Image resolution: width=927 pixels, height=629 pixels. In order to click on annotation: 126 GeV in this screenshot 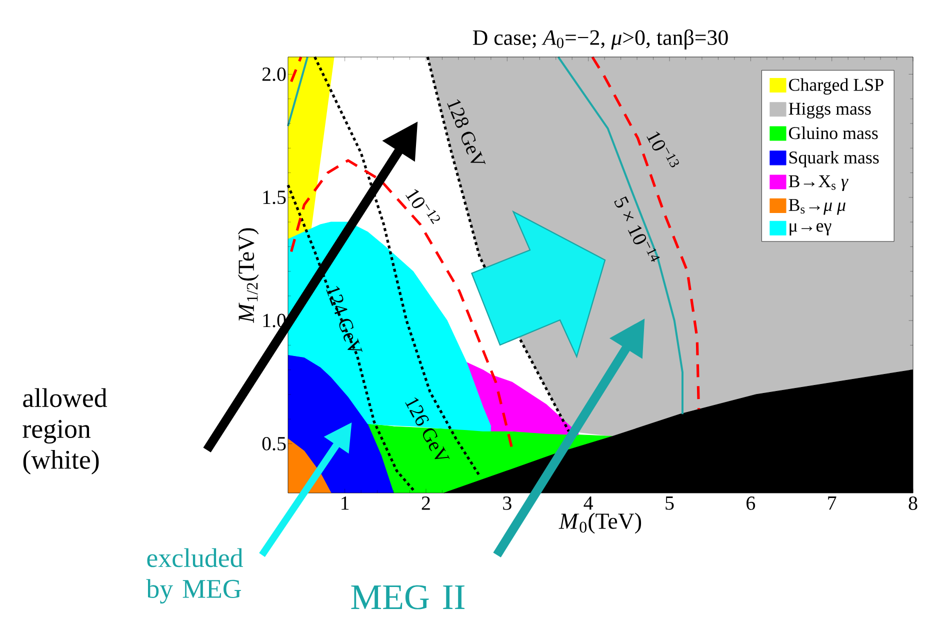, I will do `click(427, 428)`.